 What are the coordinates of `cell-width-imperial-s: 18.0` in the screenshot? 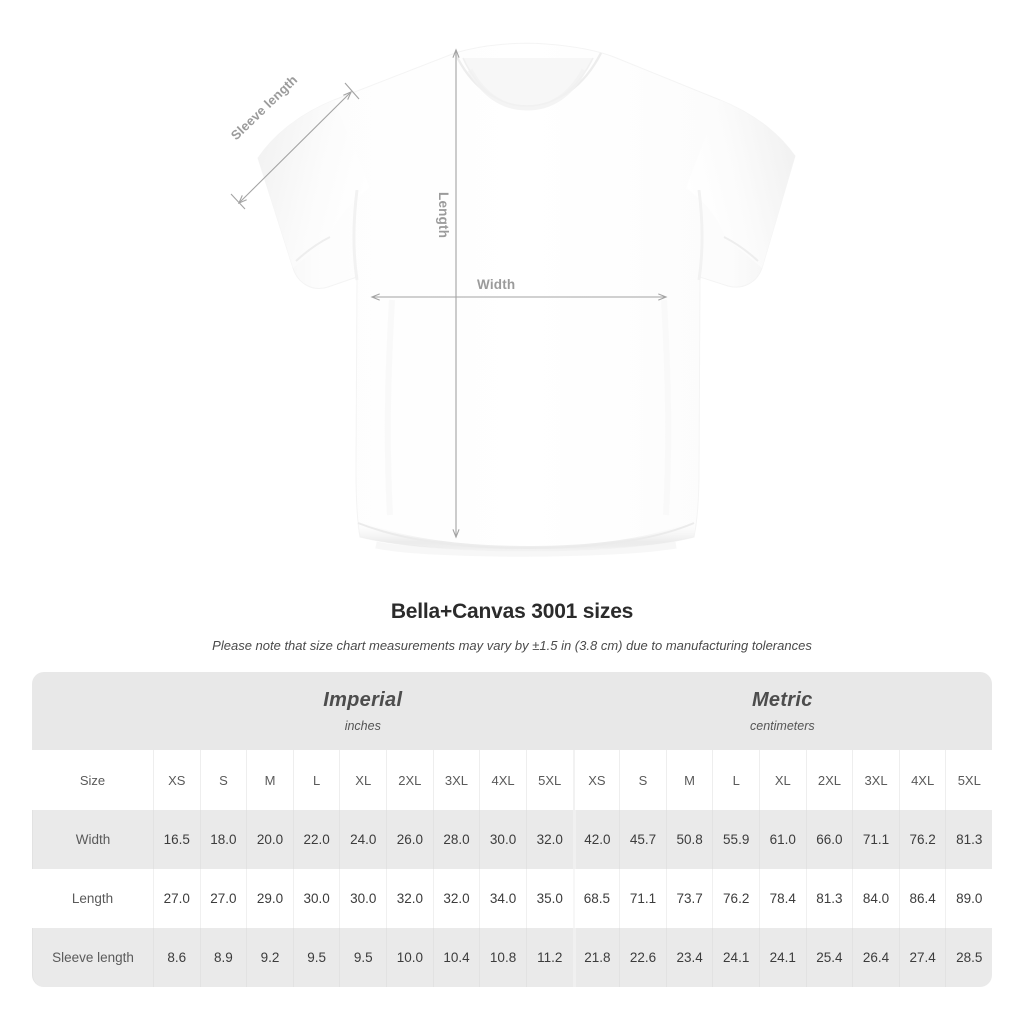 It's located at (223, 839).